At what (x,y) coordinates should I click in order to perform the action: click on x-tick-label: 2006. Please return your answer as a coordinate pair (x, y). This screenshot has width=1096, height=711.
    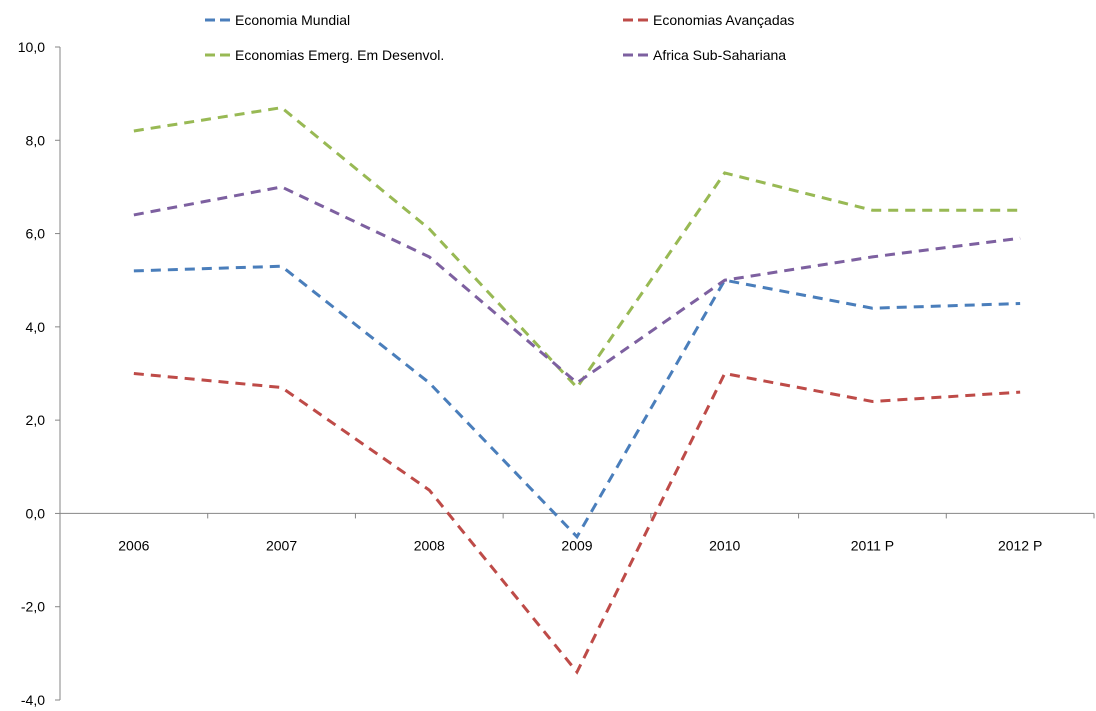
    Looking at the image, I should click on (133, 545).